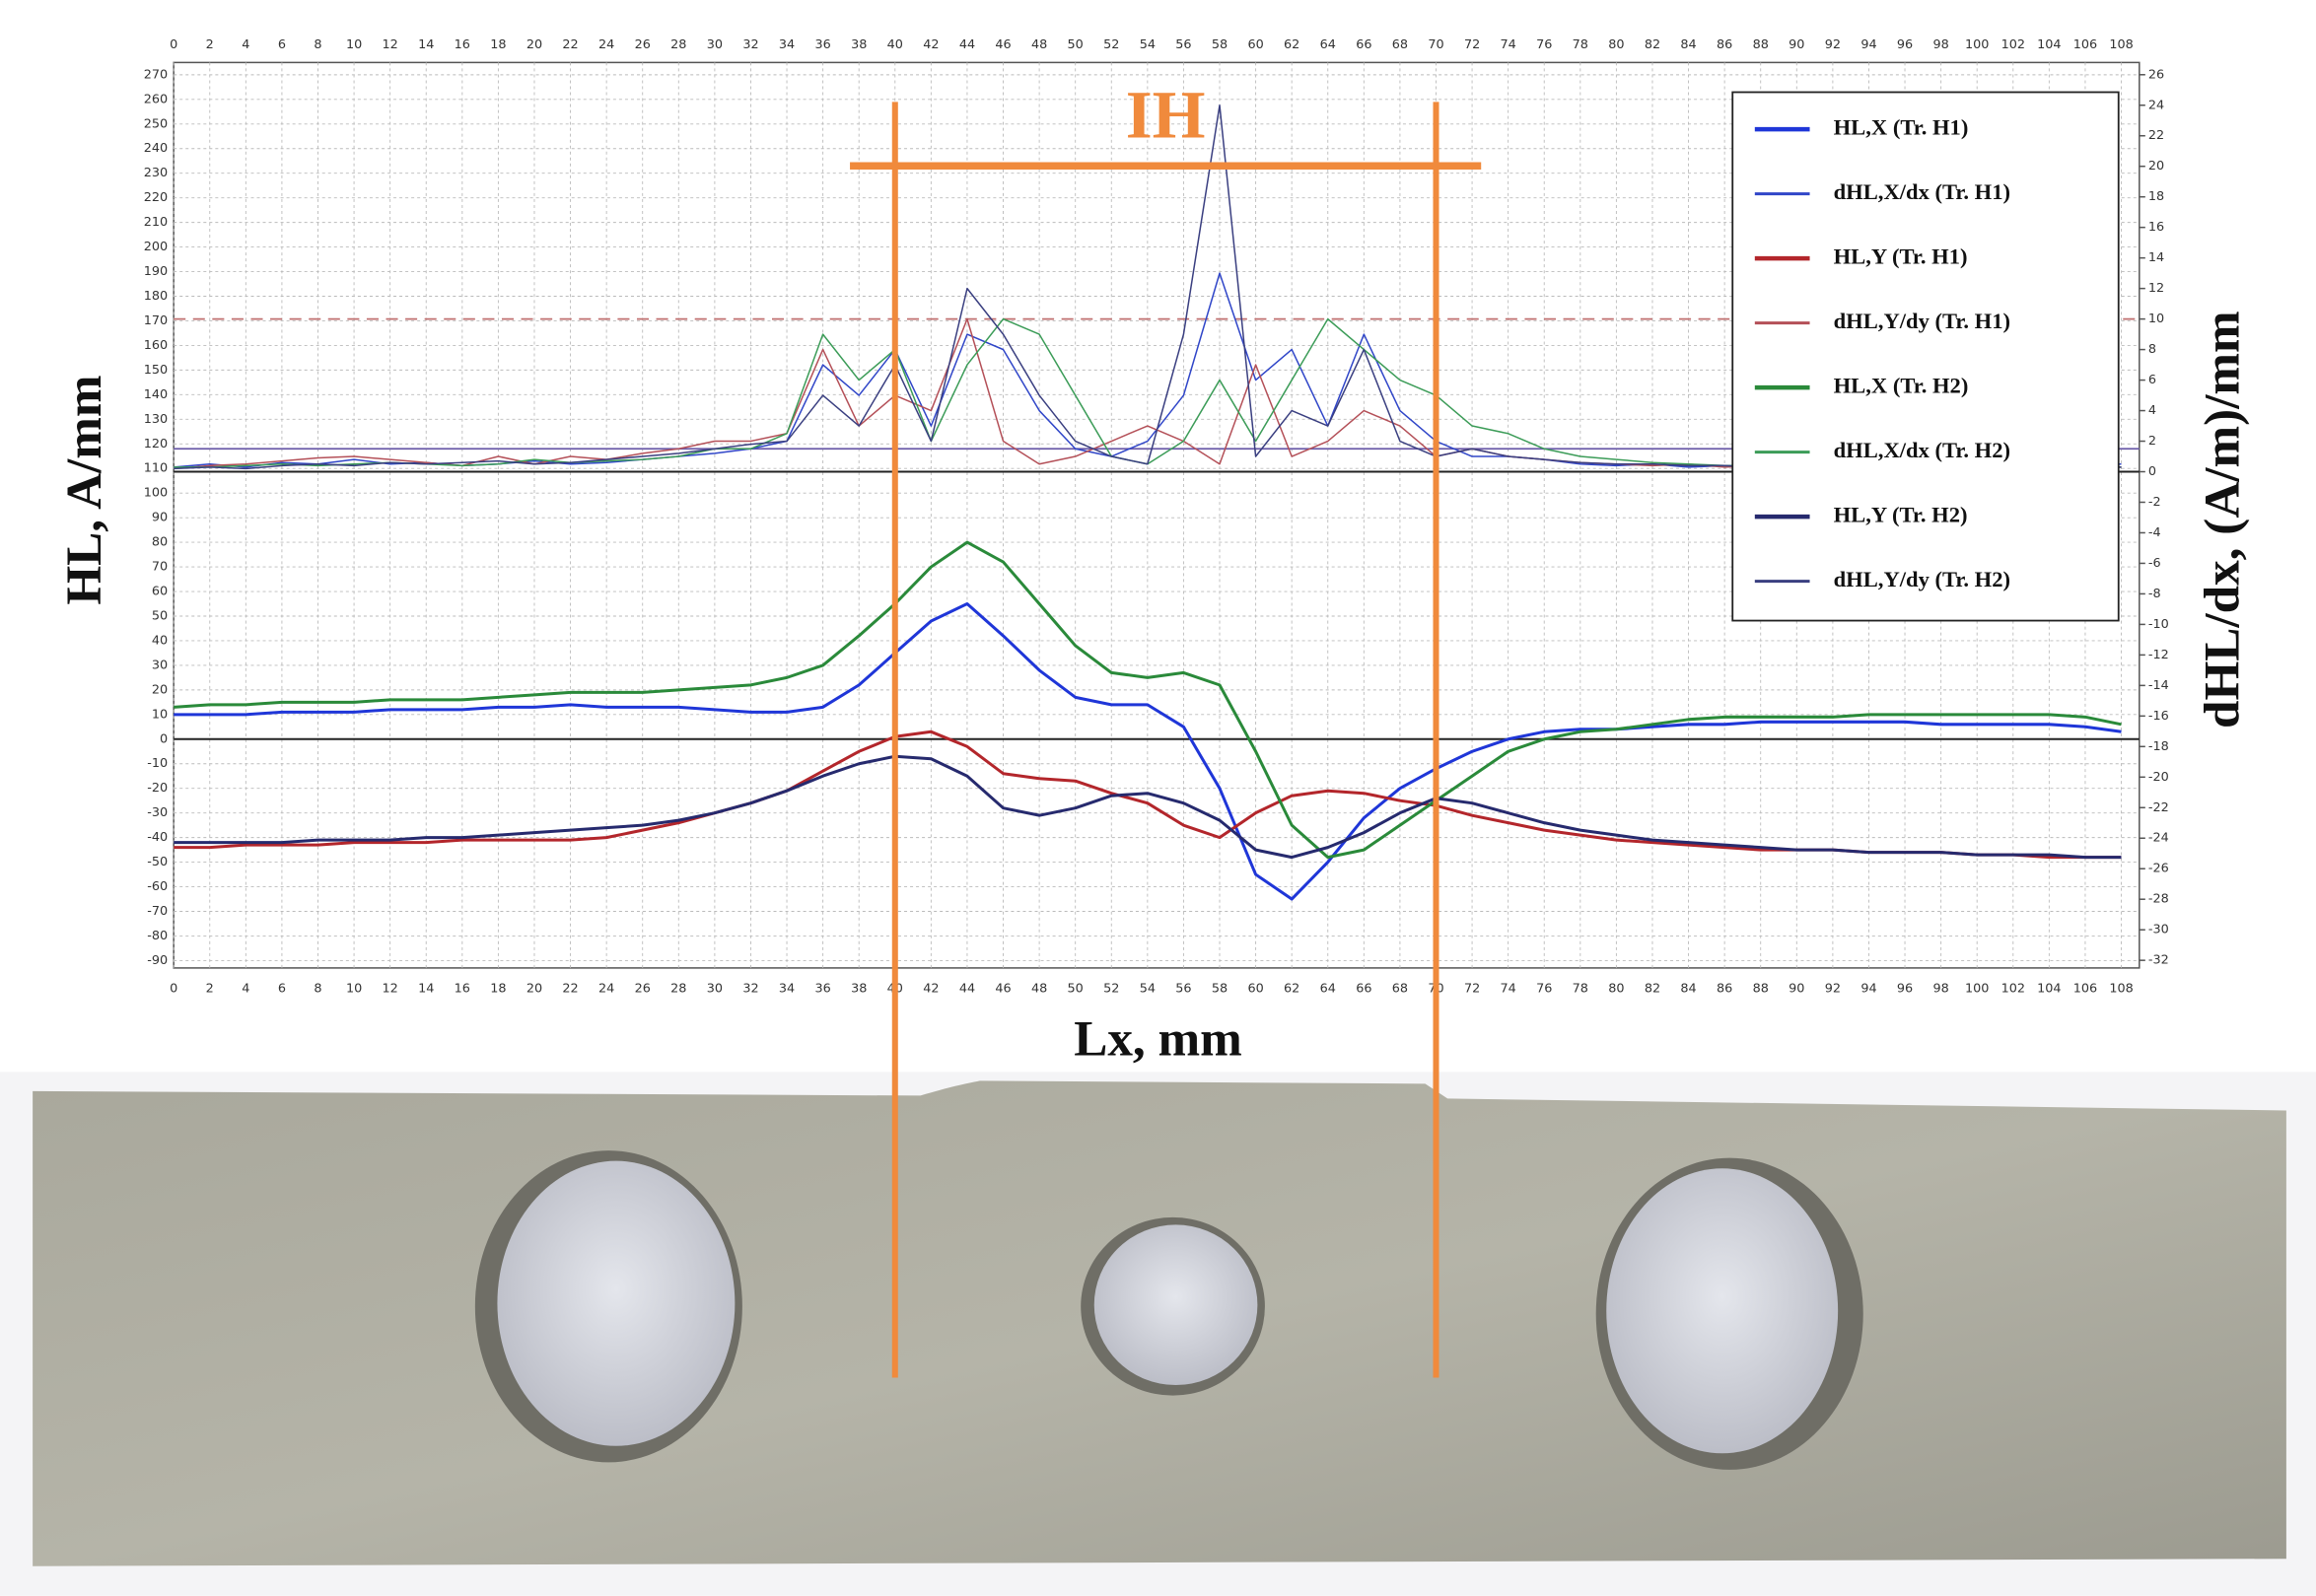 The height and width of the screenshot is (1596, 2316). Describe the element at coordinates (1653, 44) in the screenshot. I see `x-tick-label: 82` at that location.